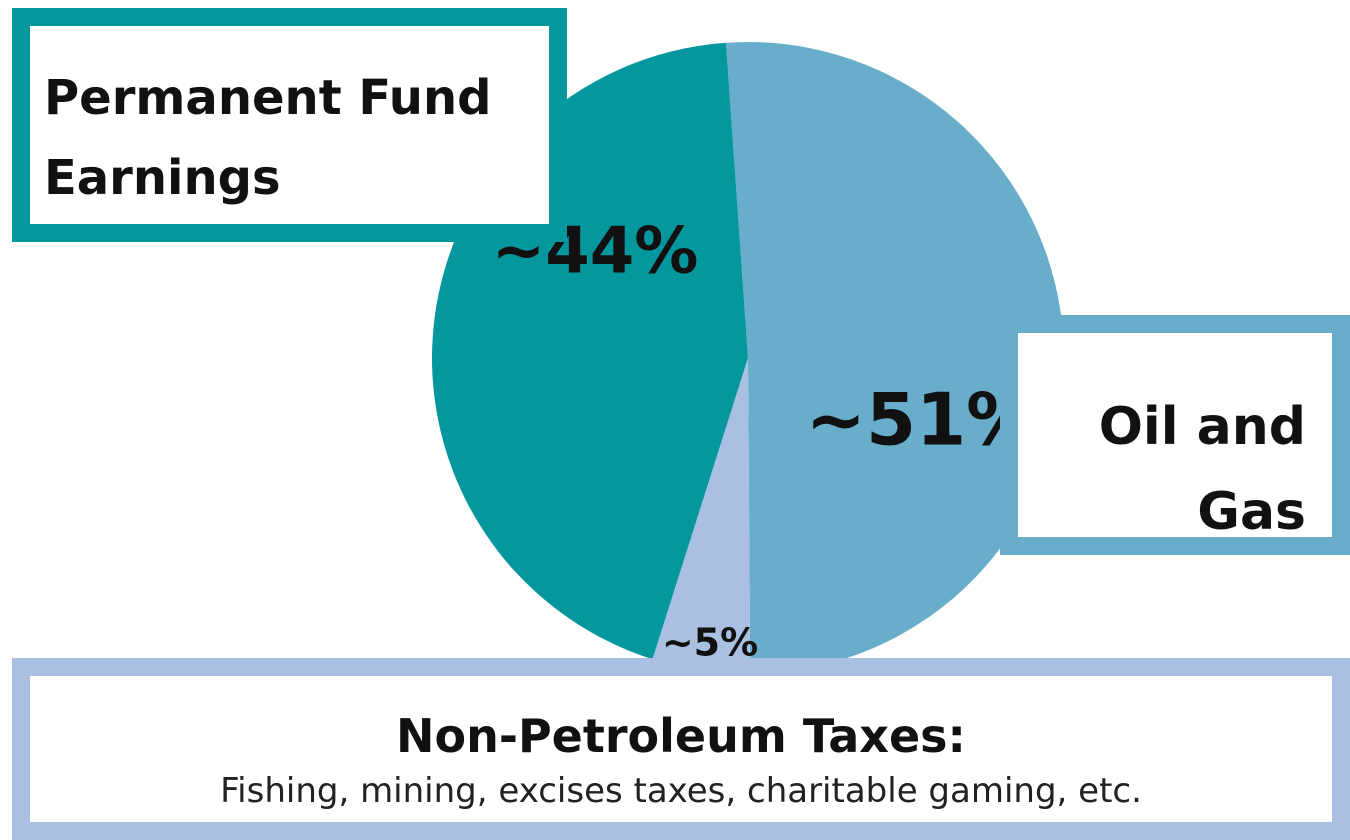  I want to click on value-label: ~5%, so click(710, 643).